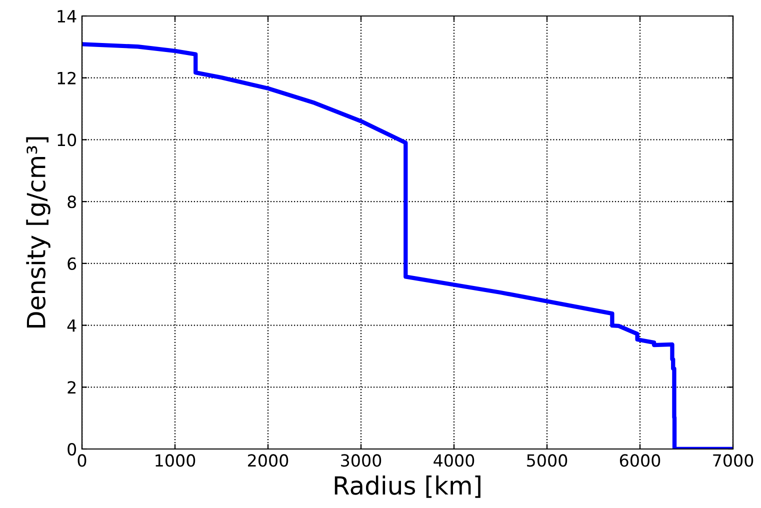 This screenshot has height=508, width=761. I want to click on x-tick-label: 1000, so click(176, 460).